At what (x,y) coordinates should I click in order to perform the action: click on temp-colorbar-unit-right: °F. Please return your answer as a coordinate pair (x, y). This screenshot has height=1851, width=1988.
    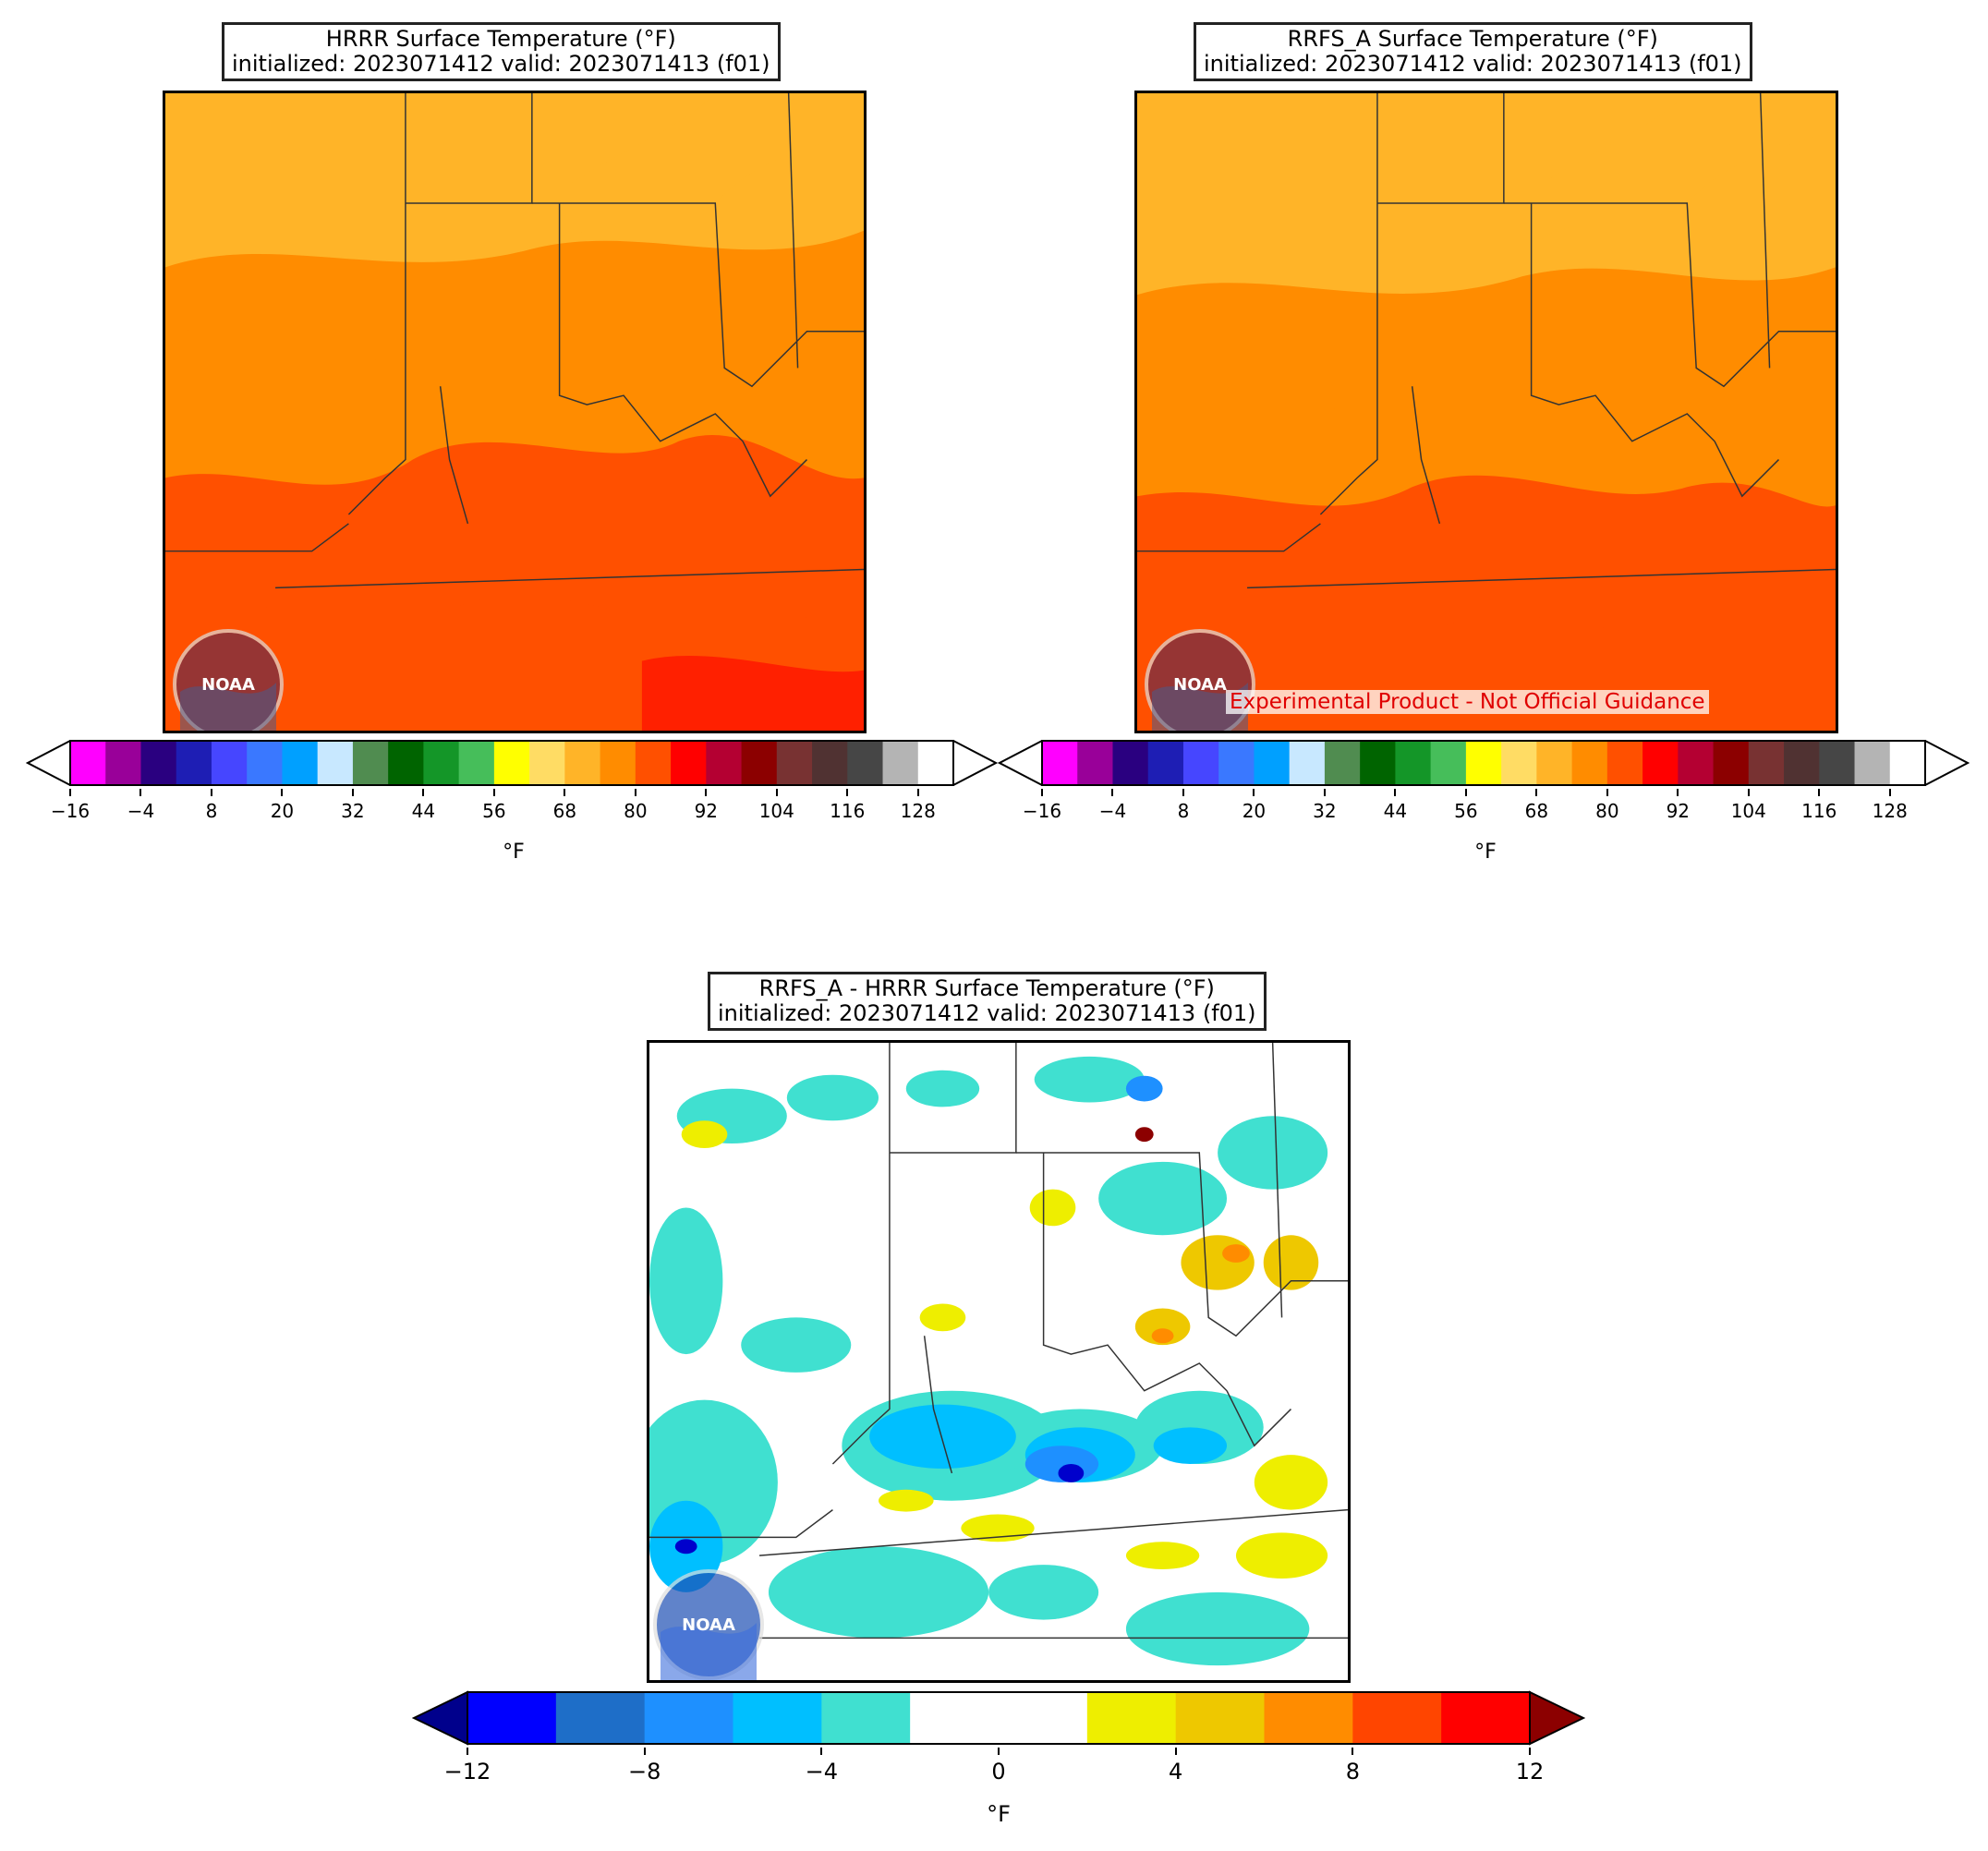
    Looking at the image, I should click on (1486, 853).